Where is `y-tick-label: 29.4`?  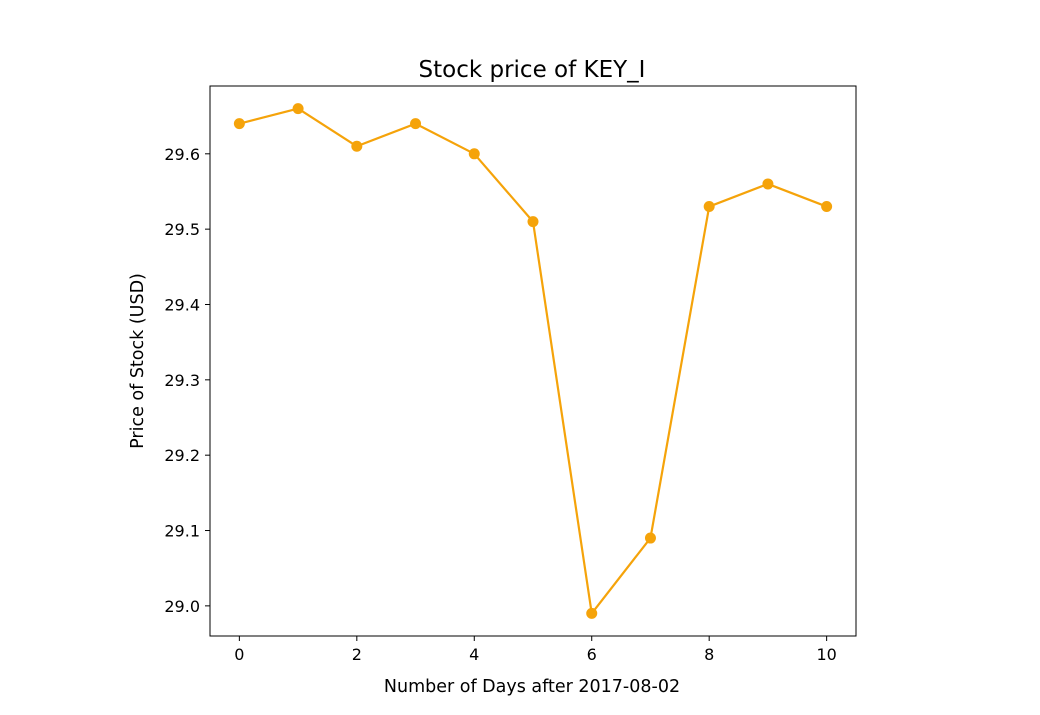
y-tick-label: 29.4 is located at coordinates (182, 304).